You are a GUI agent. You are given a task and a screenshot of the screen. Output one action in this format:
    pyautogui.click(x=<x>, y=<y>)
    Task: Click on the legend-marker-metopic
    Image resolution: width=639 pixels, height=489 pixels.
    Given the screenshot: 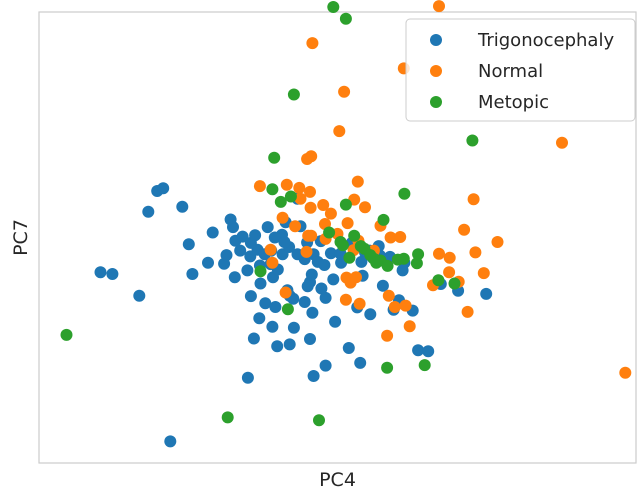 What is the action you would take?
    pyautogui.click(x=436, y=102)
    